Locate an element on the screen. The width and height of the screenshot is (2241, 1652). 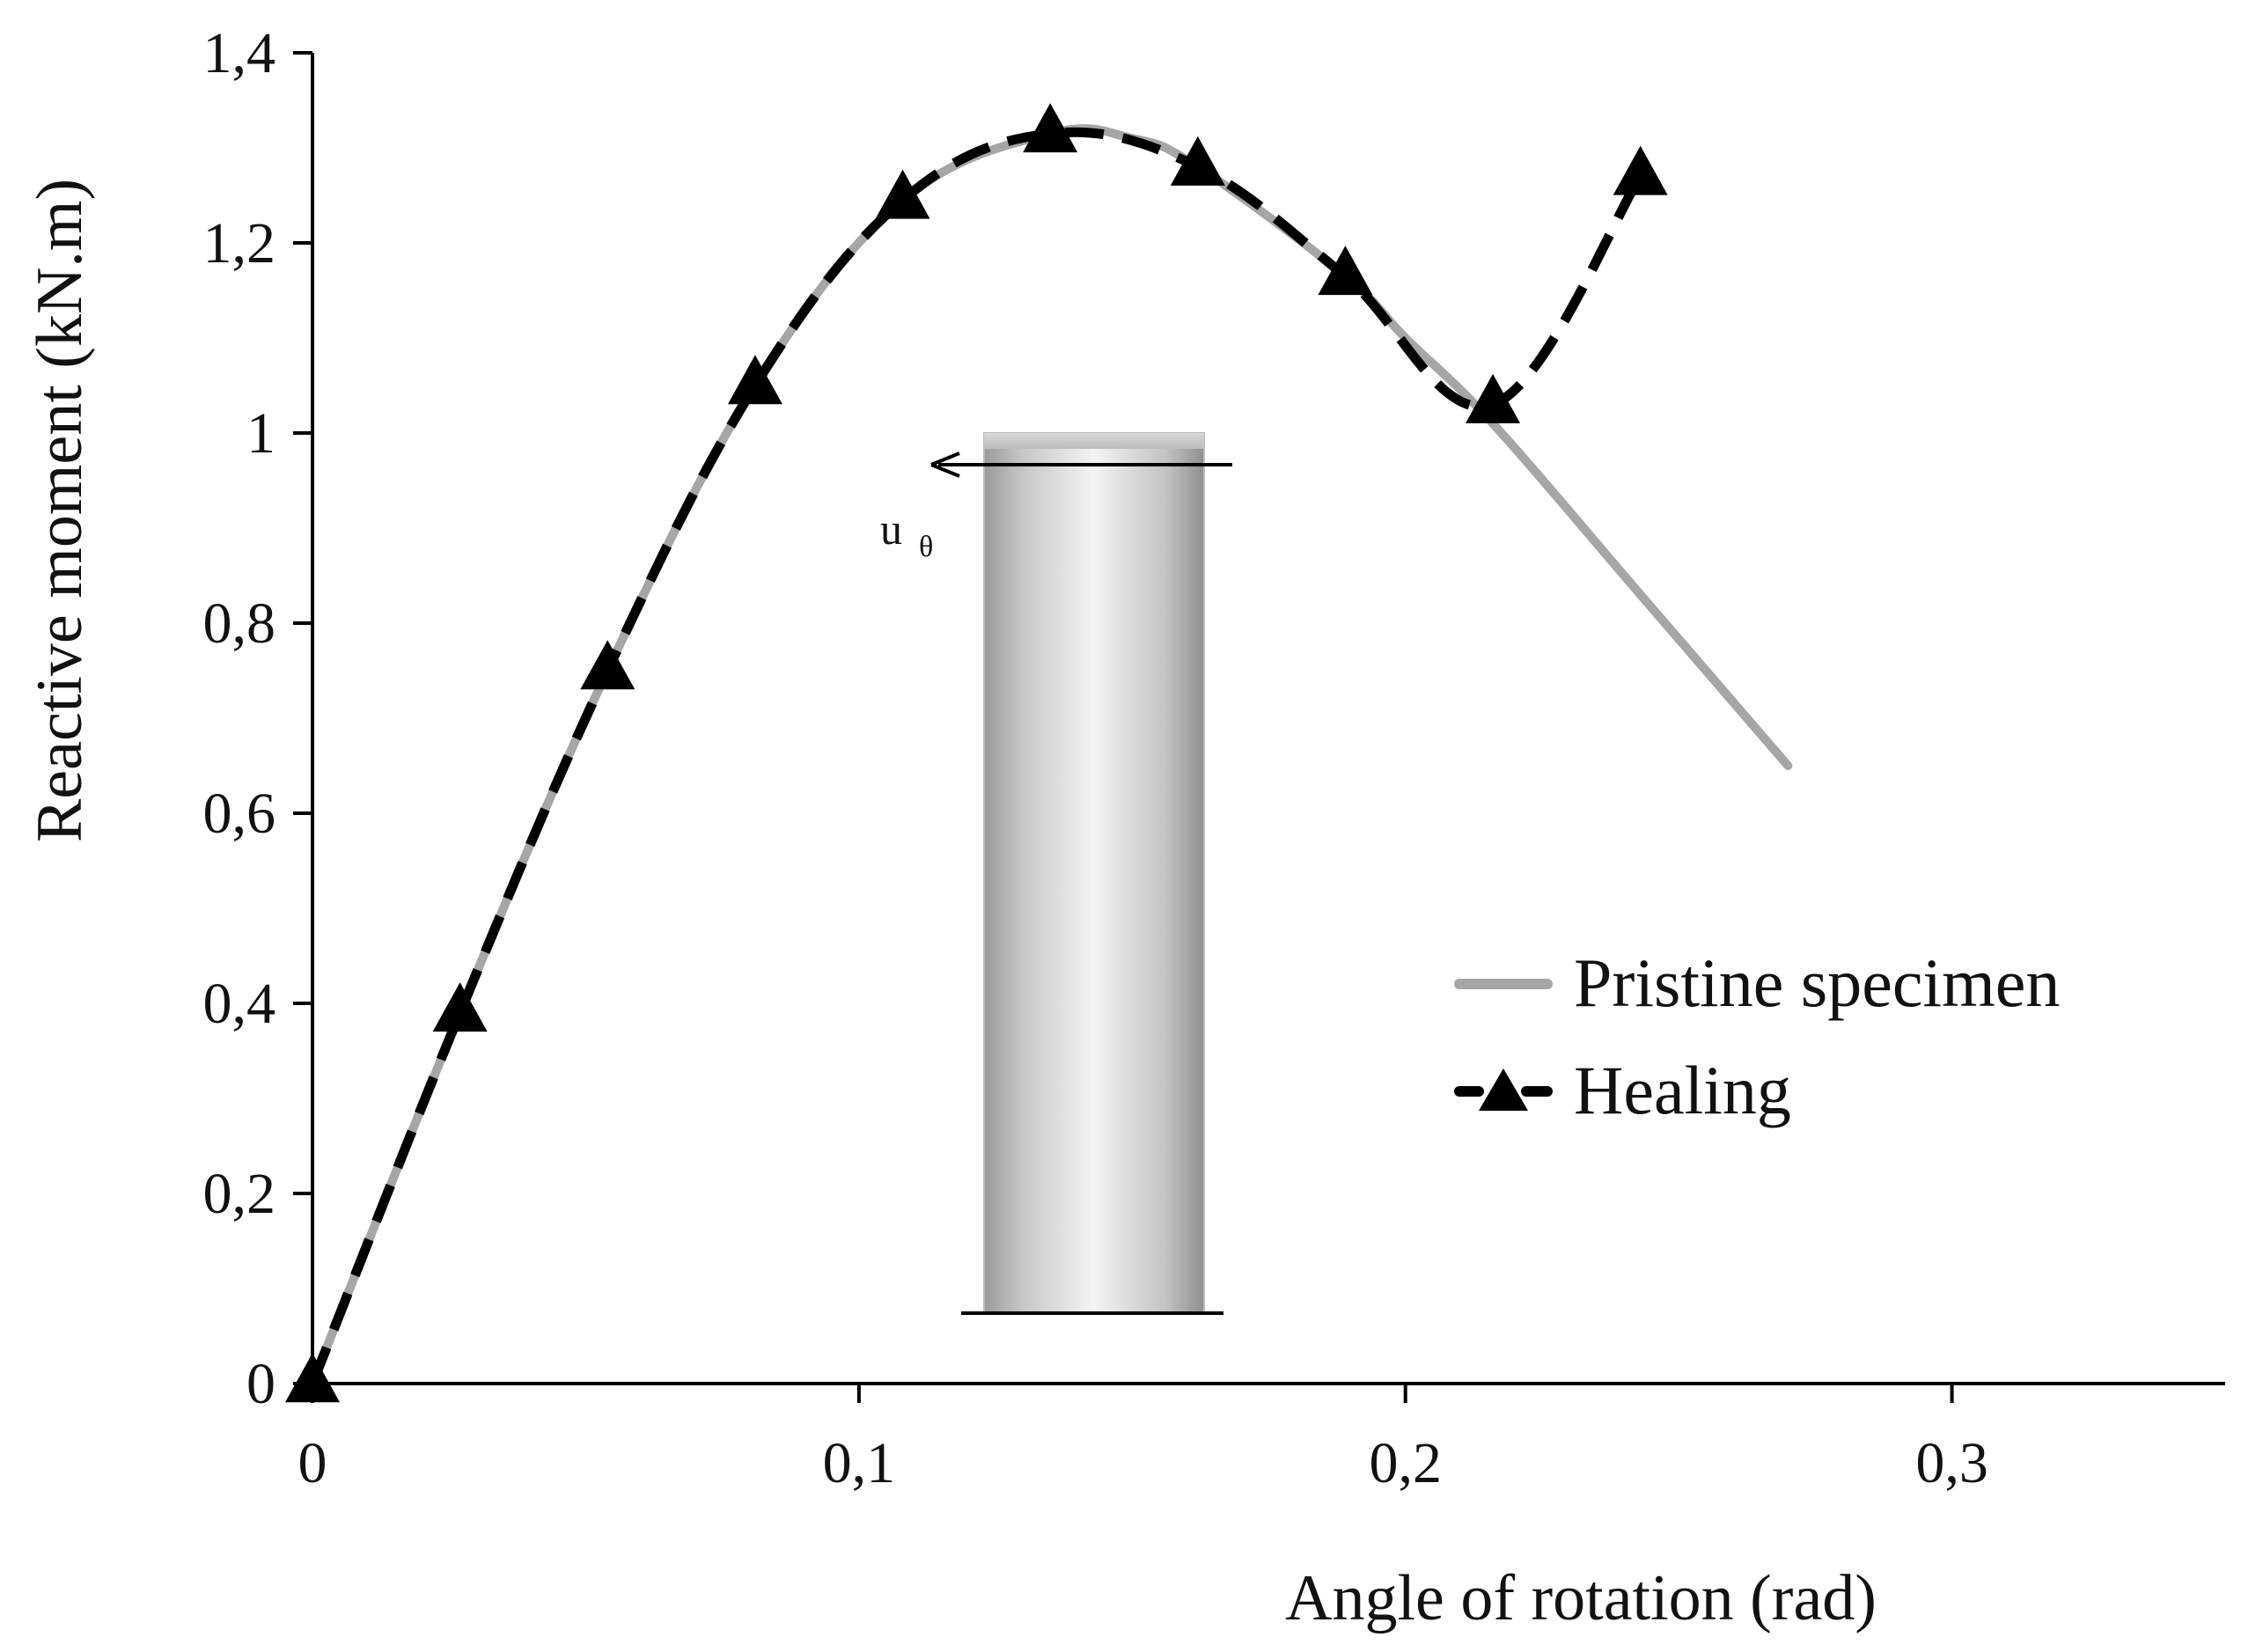
x-tick-label: 0 is located at coordinates (312, 1463).